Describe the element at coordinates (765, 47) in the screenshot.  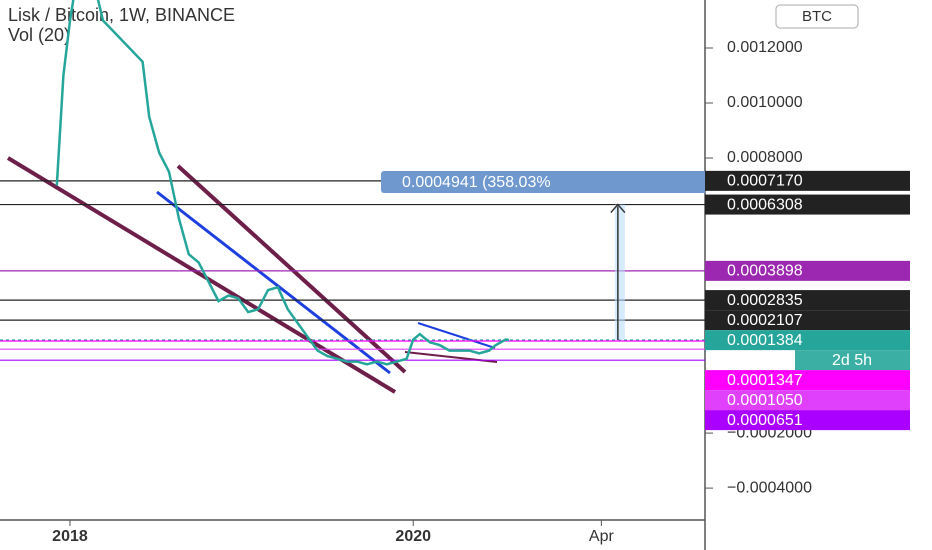
I see `y-tick-label: 0.0012000` at that location.